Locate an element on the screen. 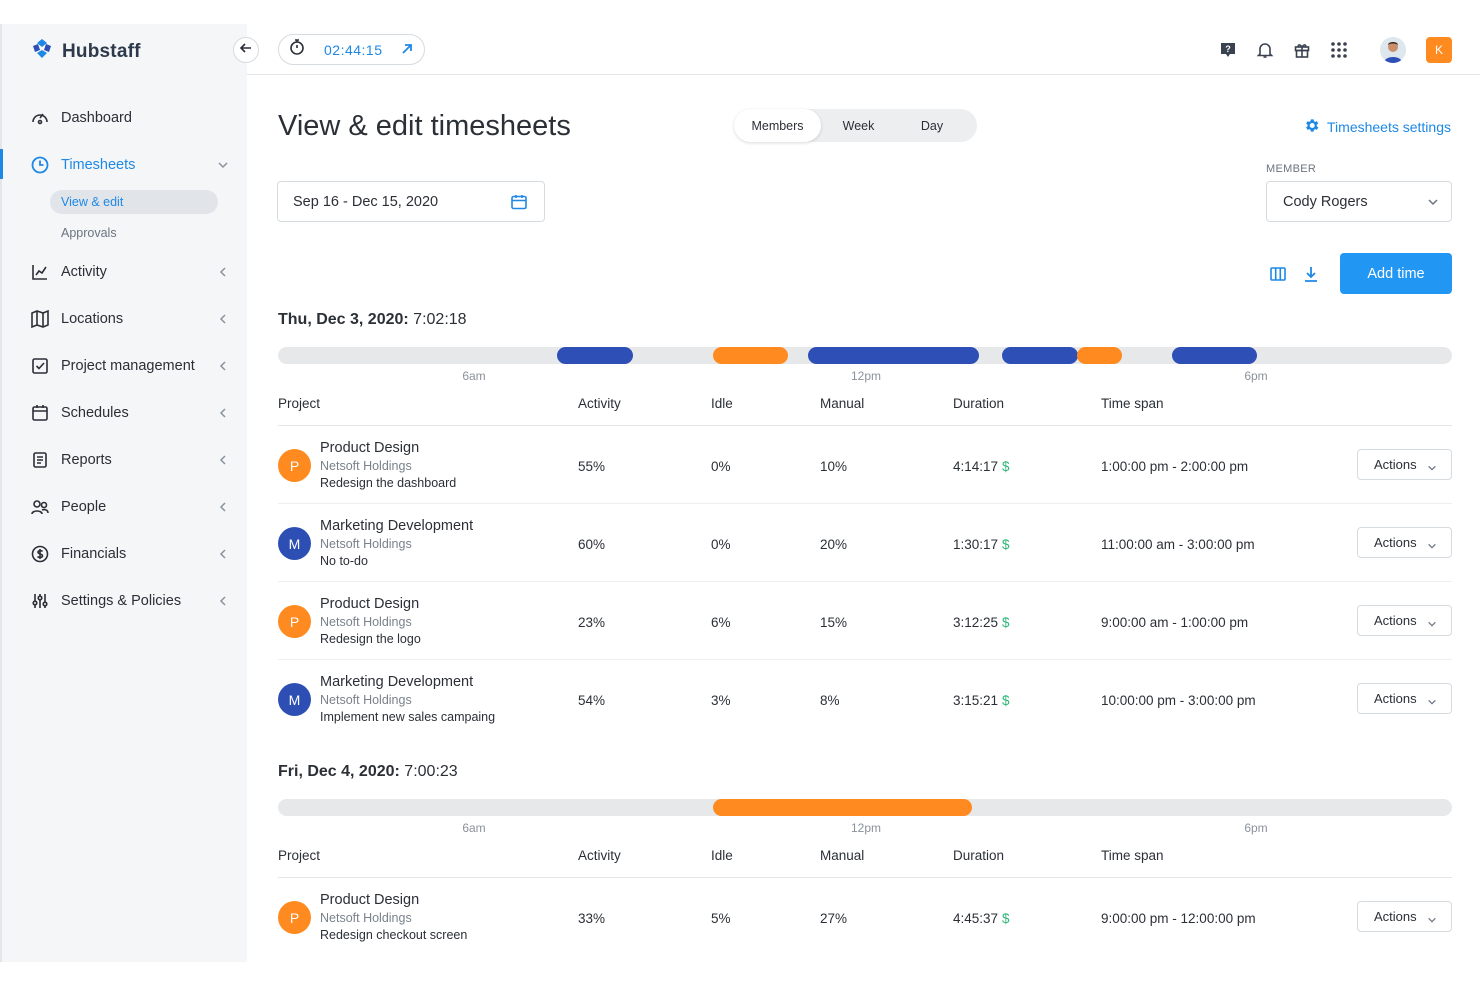 Image resolution: width=1480 pixels, height=987 pixels. day-timeline is located at coordinates (865, 355).